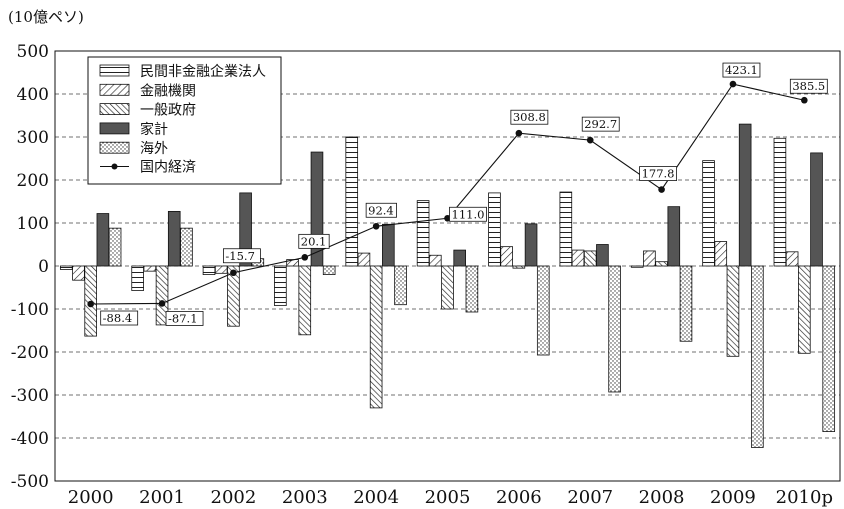  I want to click on bar-5-2010p, so click(829, 349).